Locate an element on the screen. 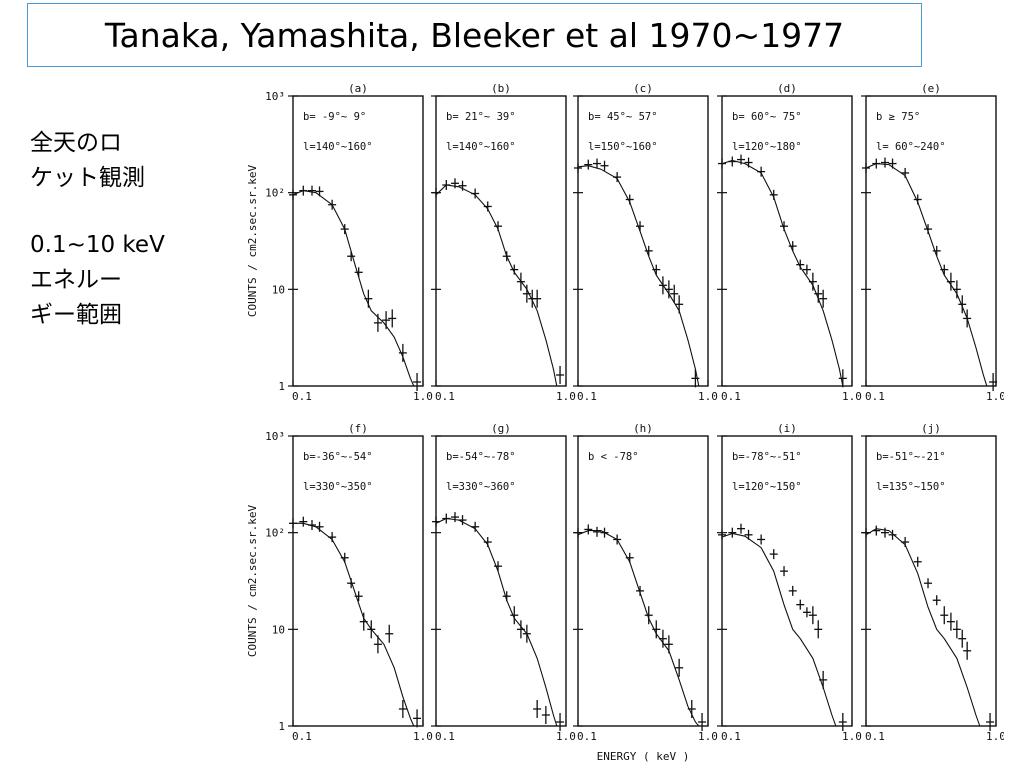 Image resolution: width=1024 pixels, height=768 pixels. panel-c: 0.1 1.0 (c) b= 45°∼ 57° l=150°∼160° is located at coordinates (645, 242).